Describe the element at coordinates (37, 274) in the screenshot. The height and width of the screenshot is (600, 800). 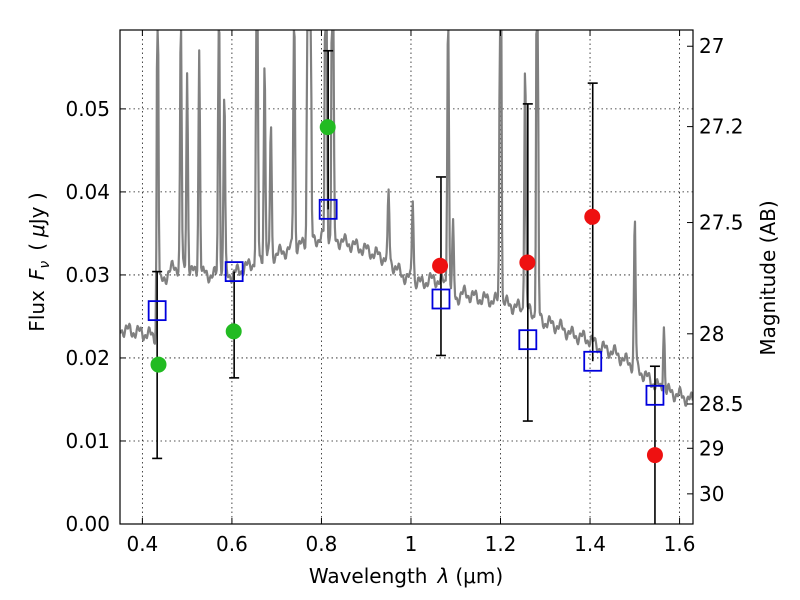
I see `y-axis-label-symbol: F` at that location.